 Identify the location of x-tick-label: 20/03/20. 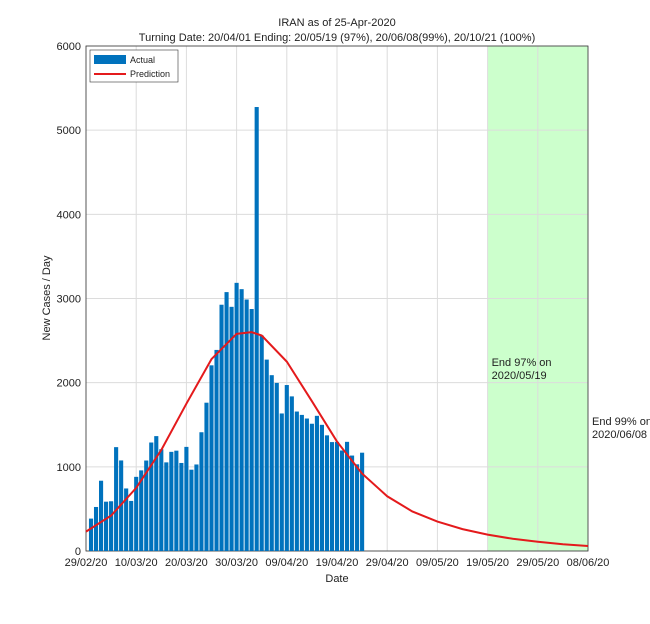
(186, 563).